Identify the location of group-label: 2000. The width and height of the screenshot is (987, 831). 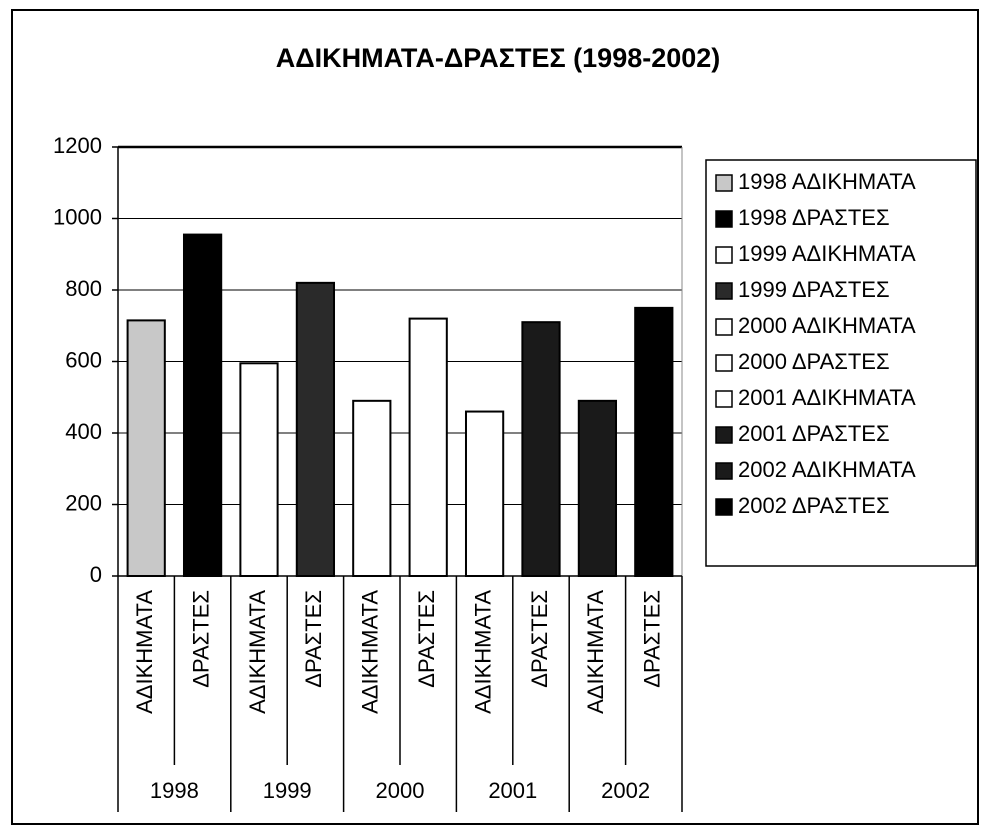
(400, 790).